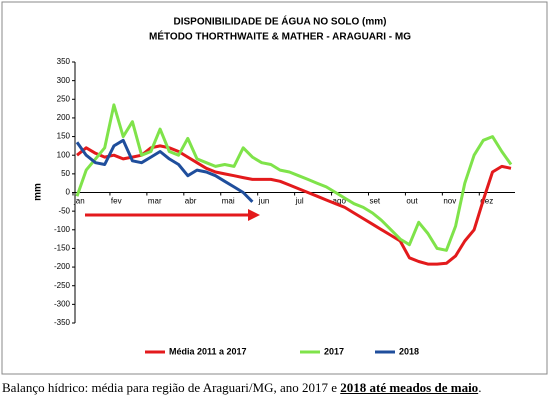 The height and width of the screenshot is (406, 551). Describe the element at coordinates (191, 201) in the screenshot. I see `x-tick-label: abr` at that location.